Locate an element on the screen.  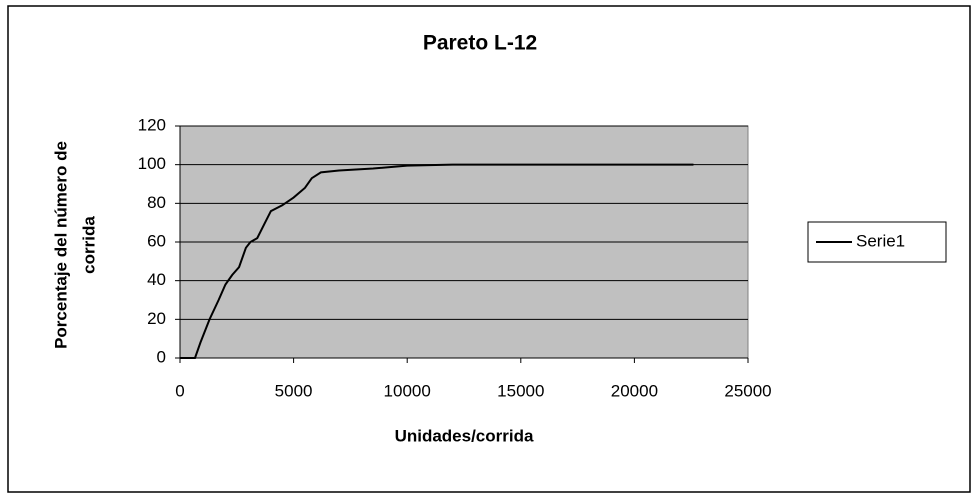
chart-title: Pareto L-12 is located at coordinates (480, 43).